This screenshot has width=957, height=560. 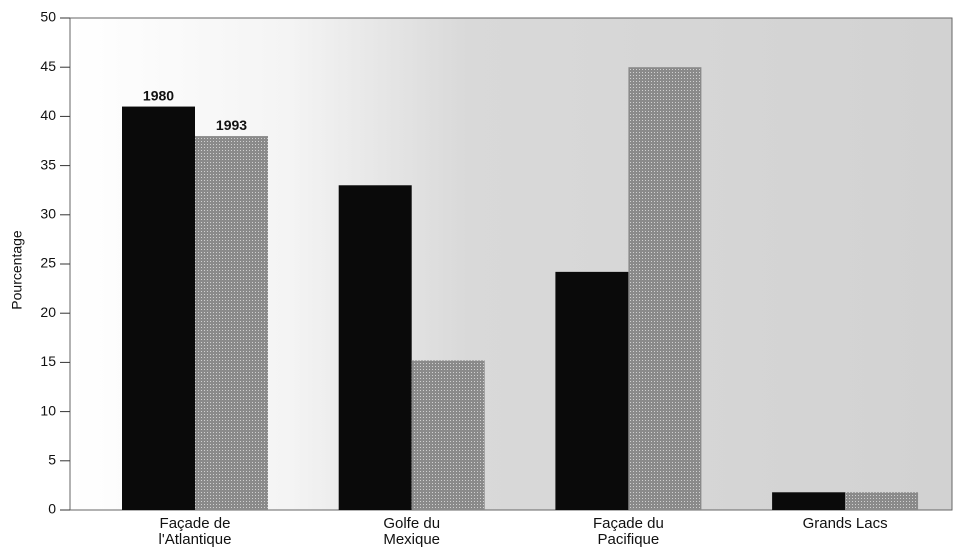 I want to click on y-tick-label: 0, so click(x=52, y=509).